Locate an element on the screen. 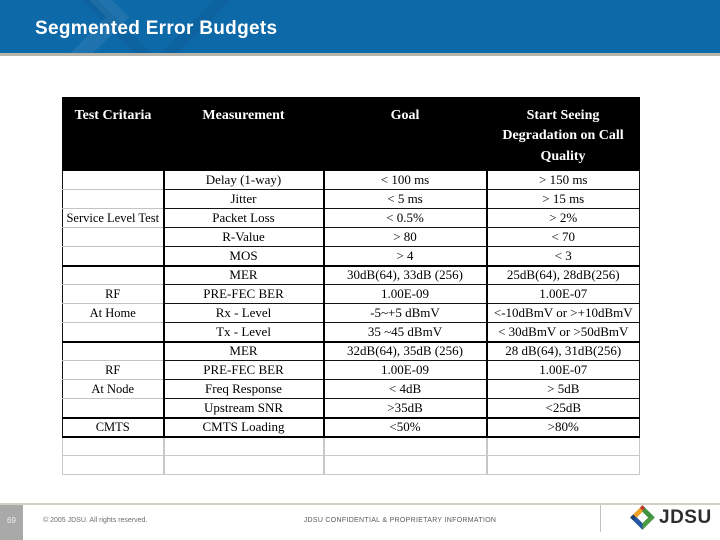 The height and width of the screenshot is (540, 720). cell-measurement: Upstream SNR is located at coordinates (244, 408).